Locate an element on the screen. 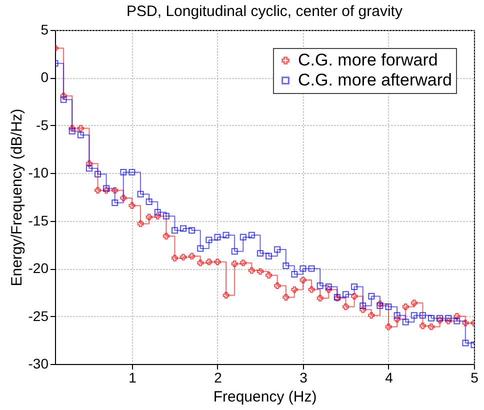 This screenshot has height=410, width=484. y-tick-label: 5 is located at coordinates (44, 30).